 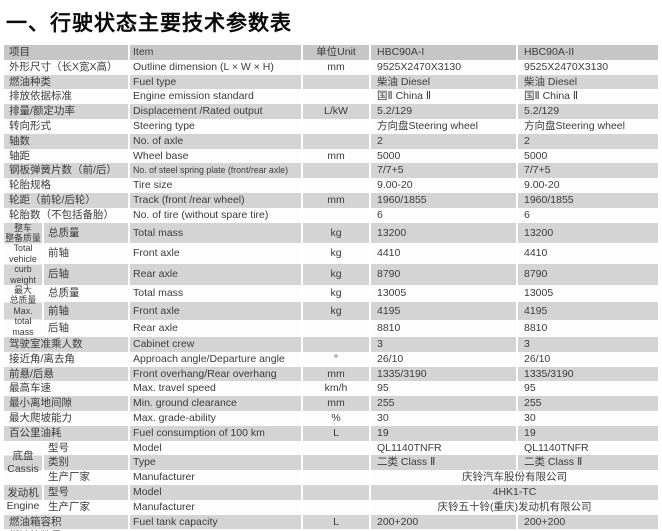 What do you see at coordinates (30, 81) in the screenshot?
I see `param-name-cn: 燃油种类` at bounding box center [30, 81].